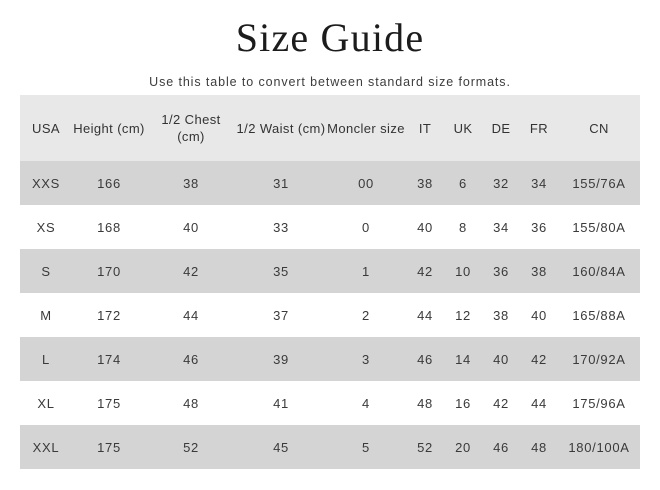  I want to click on cell-half-waist: 35, so click(281, 271).